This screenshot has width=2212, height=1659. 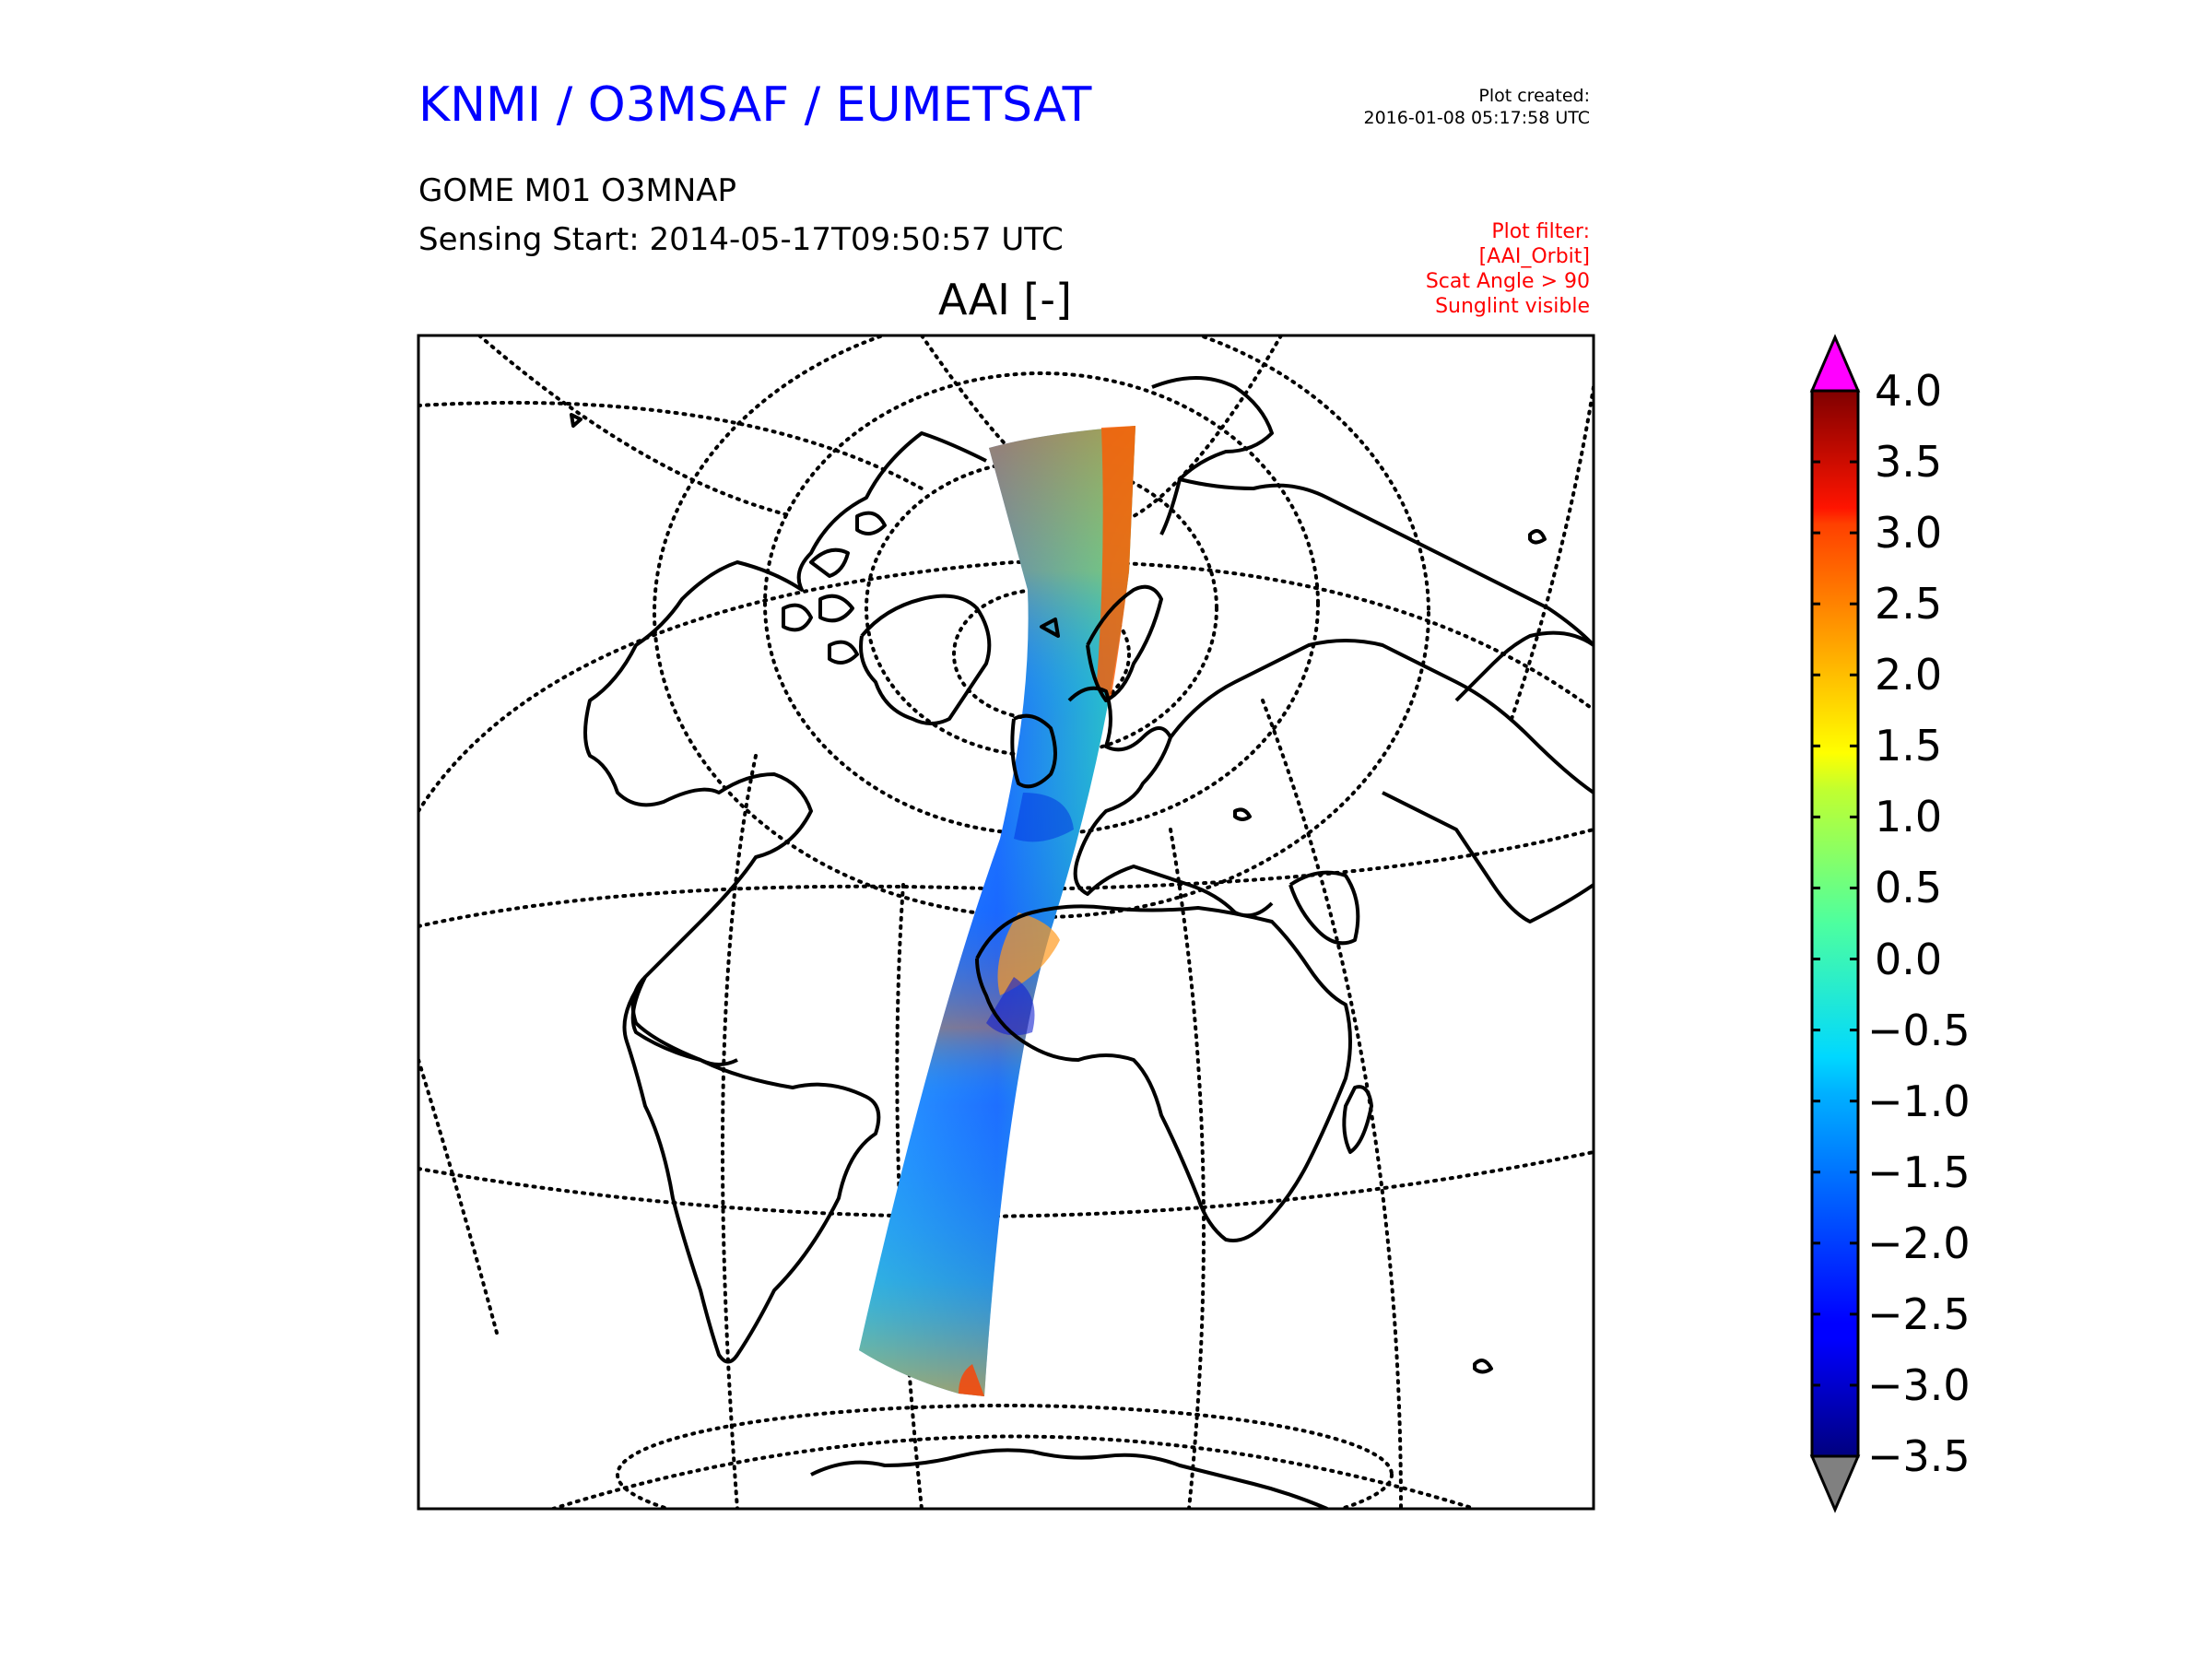 I want to click on map-title: AAI [-], so click(x=1005, y=299).